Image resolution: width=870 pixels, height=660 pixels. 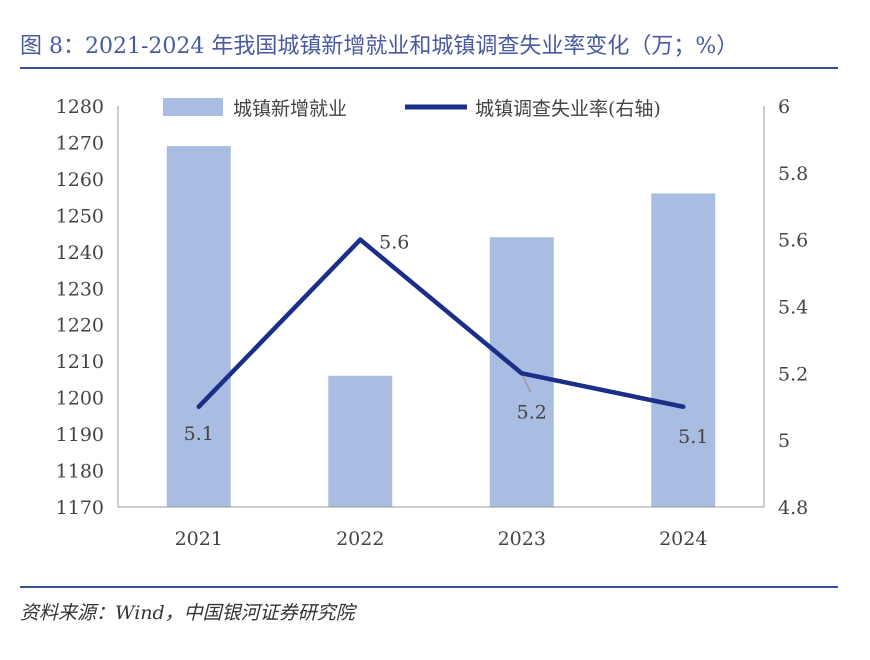 I want to click on left-tick-label: 1260, so click(x=80, y=180).